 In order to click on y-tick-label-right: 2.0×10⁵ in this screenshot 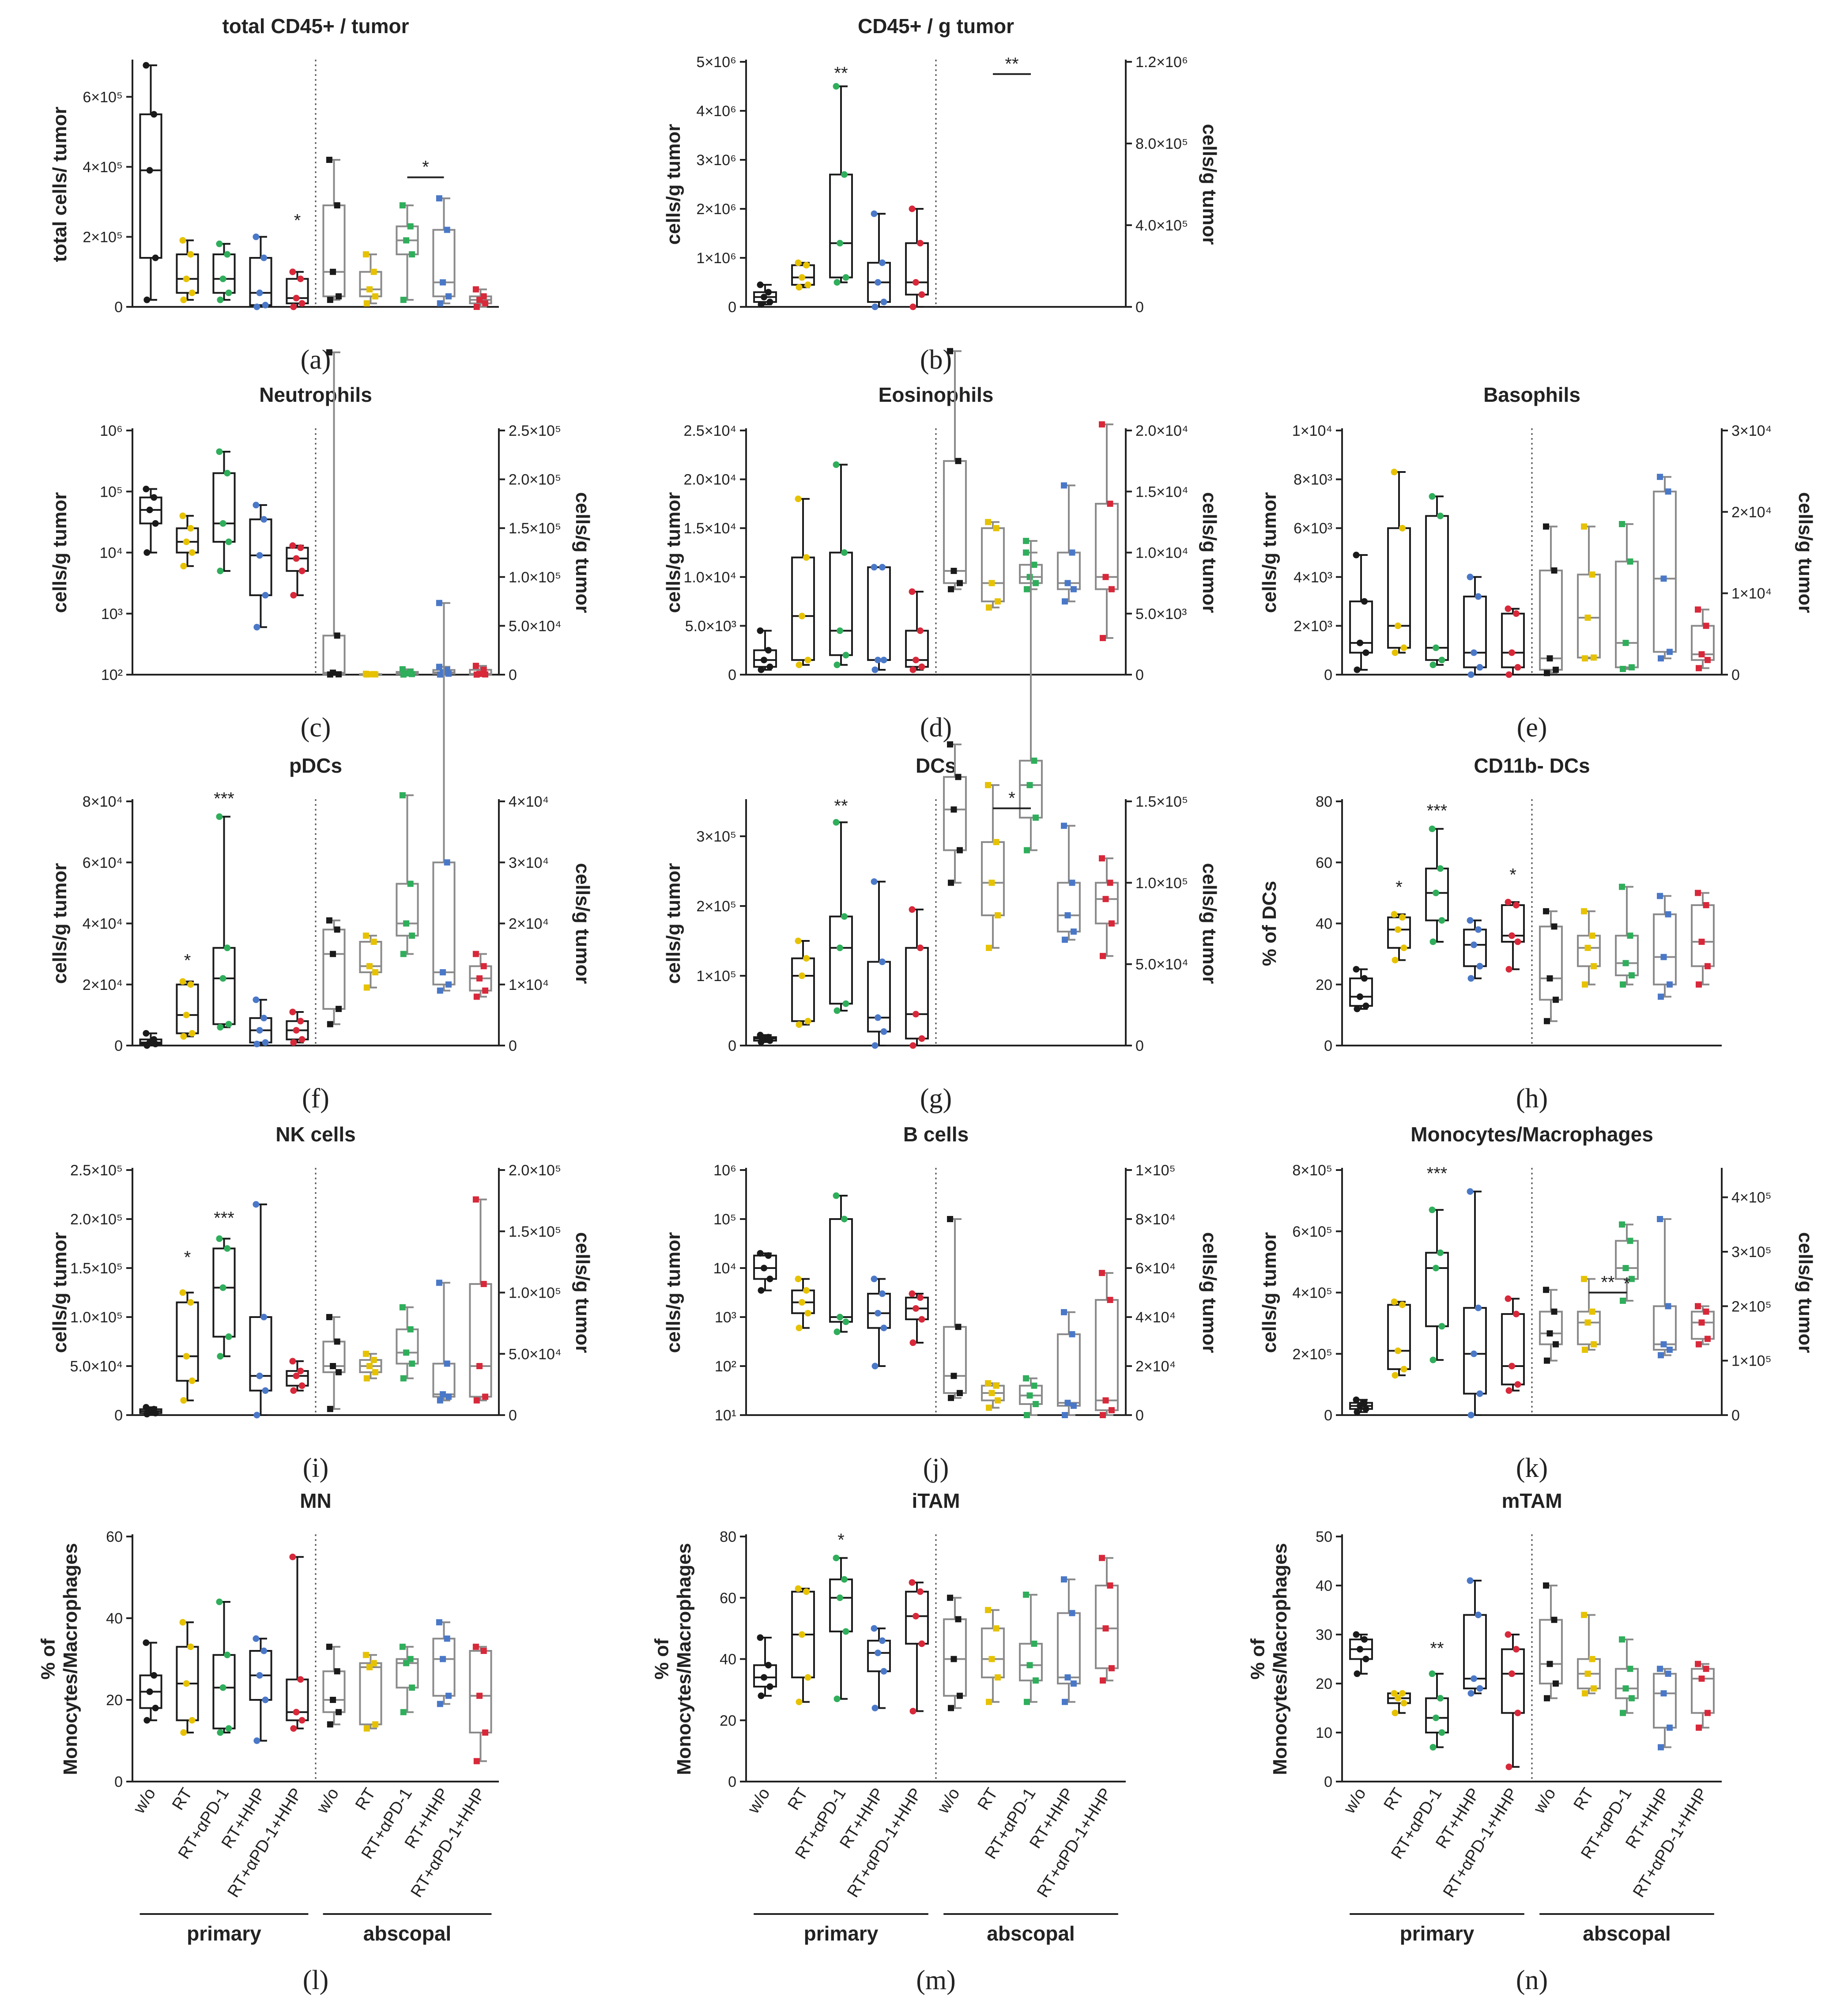, I will do `click(535, 1170)`.